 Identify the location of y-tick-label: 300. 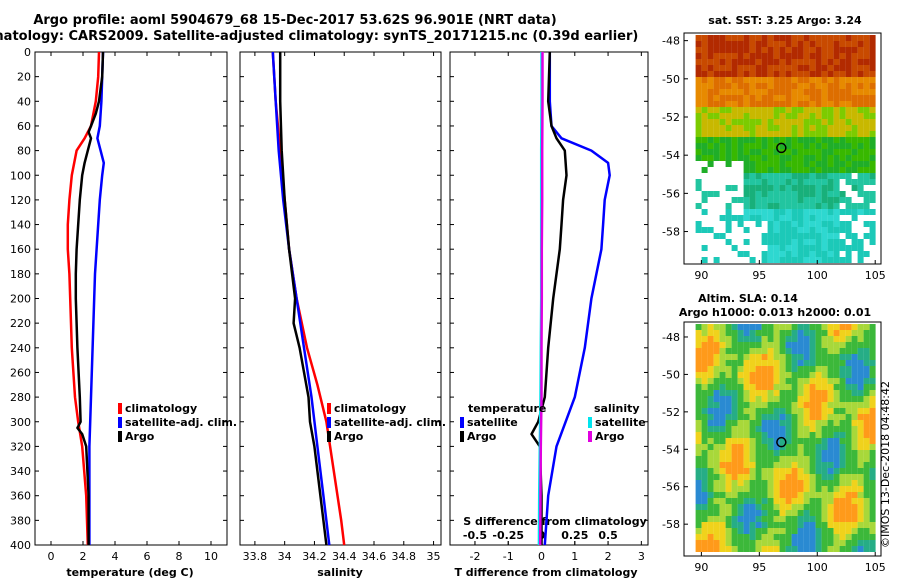
(20, 422).